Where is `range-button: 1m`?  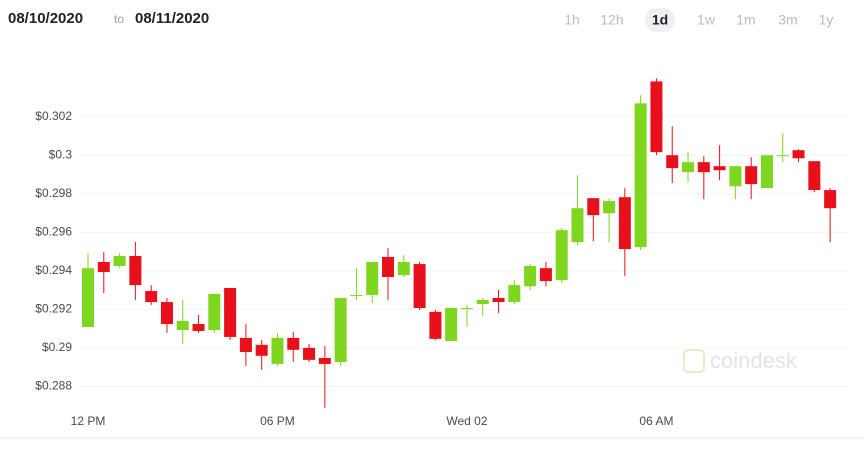 range-button: 1m is located at coordinates (745, 20).